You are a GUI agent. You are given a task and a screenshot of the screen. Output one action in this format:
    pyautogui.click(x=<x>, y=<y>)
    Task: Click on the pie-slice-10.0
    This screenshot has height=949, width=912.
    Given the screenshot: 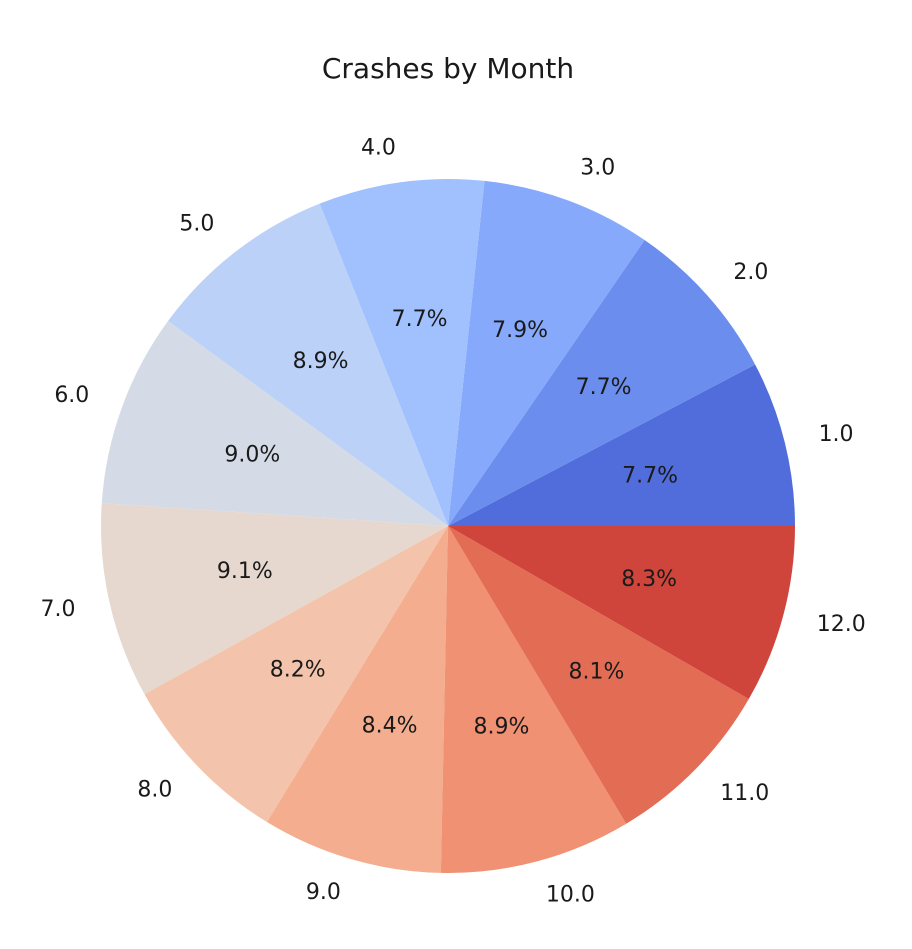 What is the action you would take?
    pyautogui.click(x=533, y=699)
    